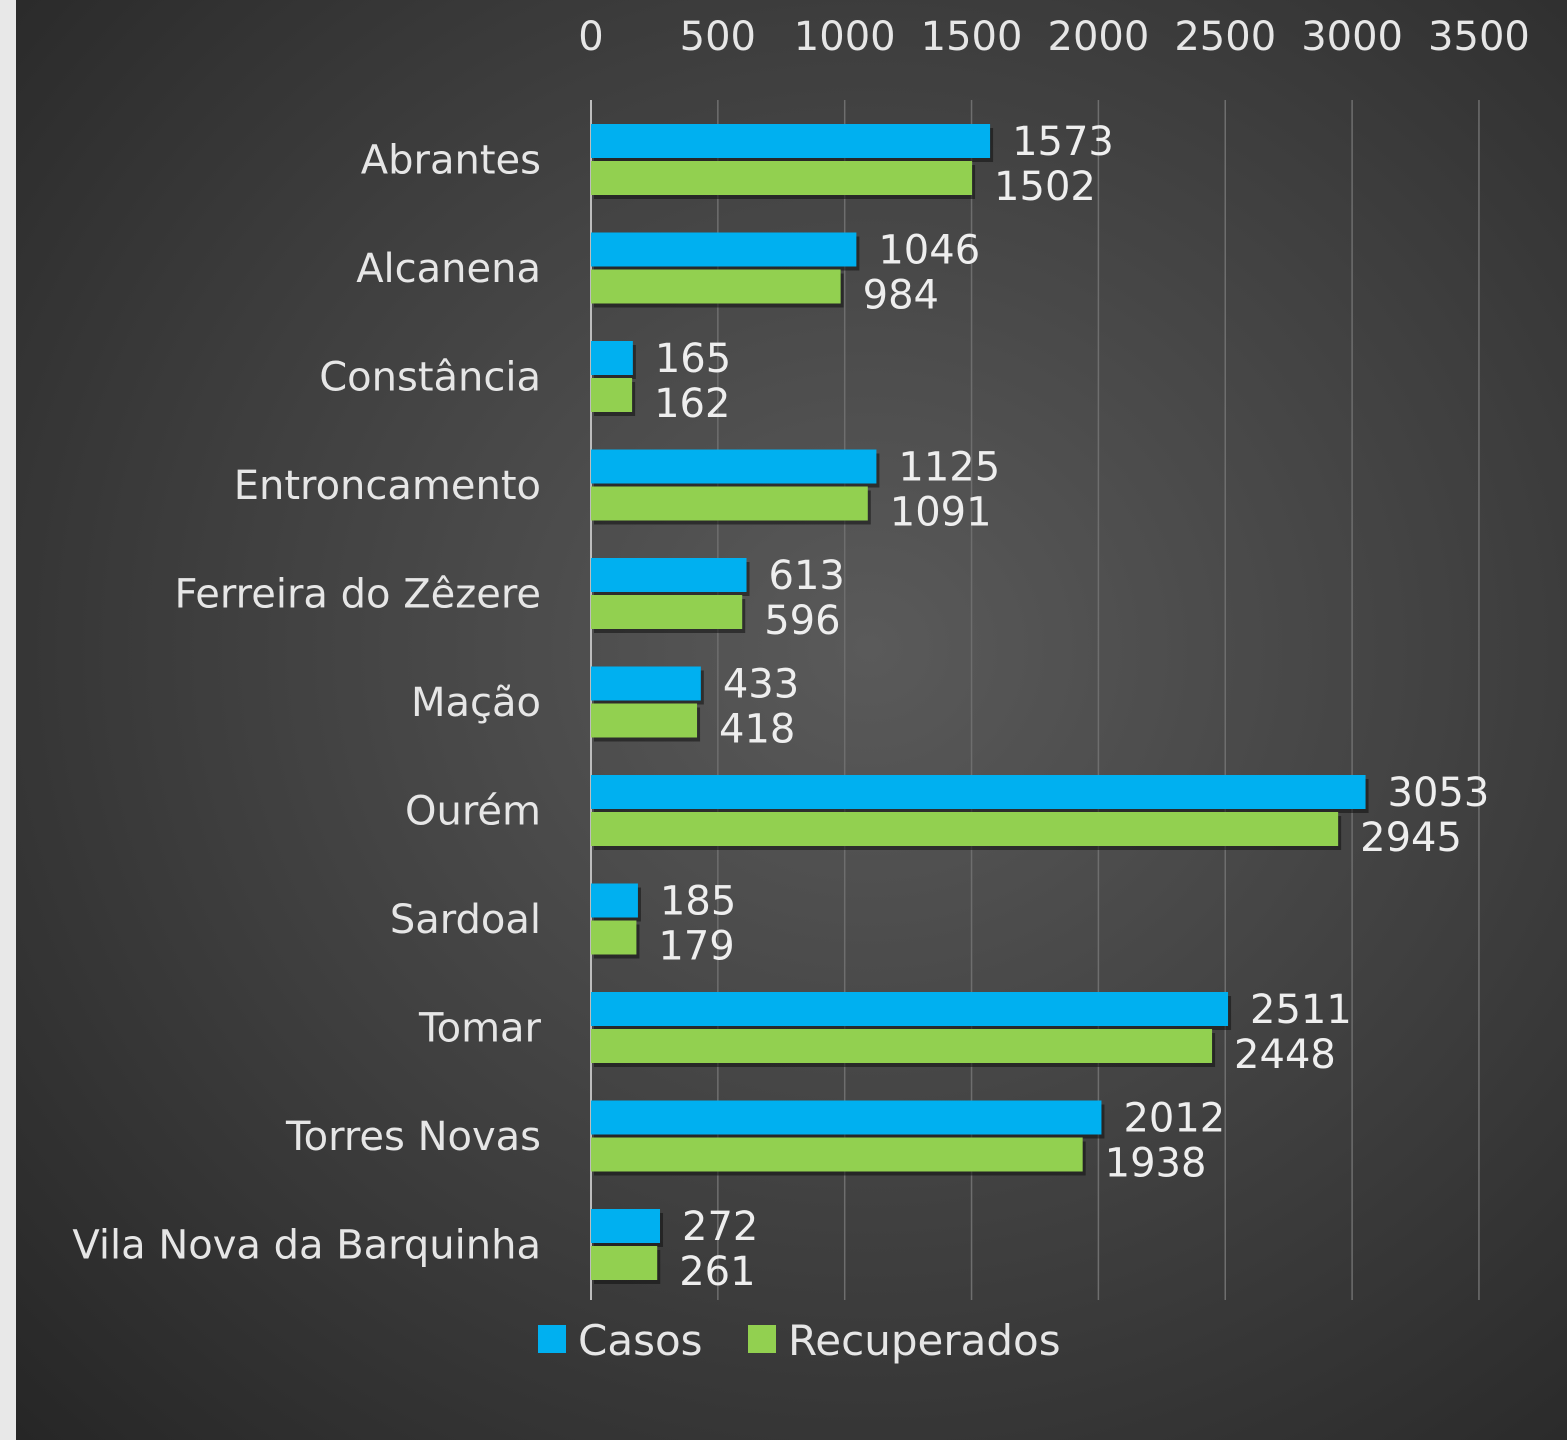 The width and height of the screenshot is (1567, 1440). What do you see at coordinates (845, 37) in the screenshot?
I see `x-tick-label: 1000` at bounding box center [845, 37].